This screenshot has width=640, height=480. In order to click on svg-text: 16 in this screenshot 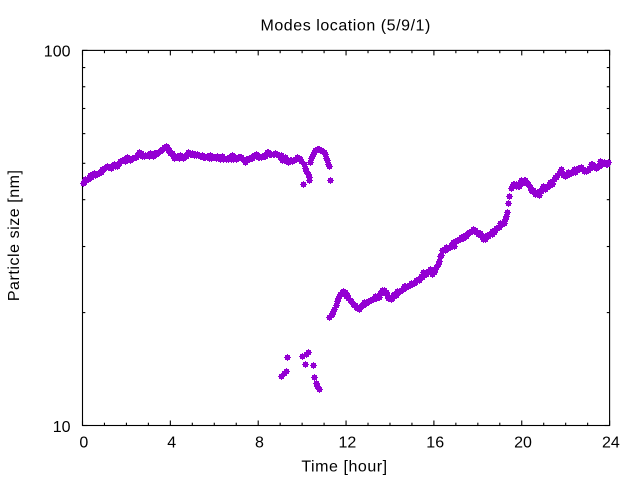, I will do `click(435, 442)`.